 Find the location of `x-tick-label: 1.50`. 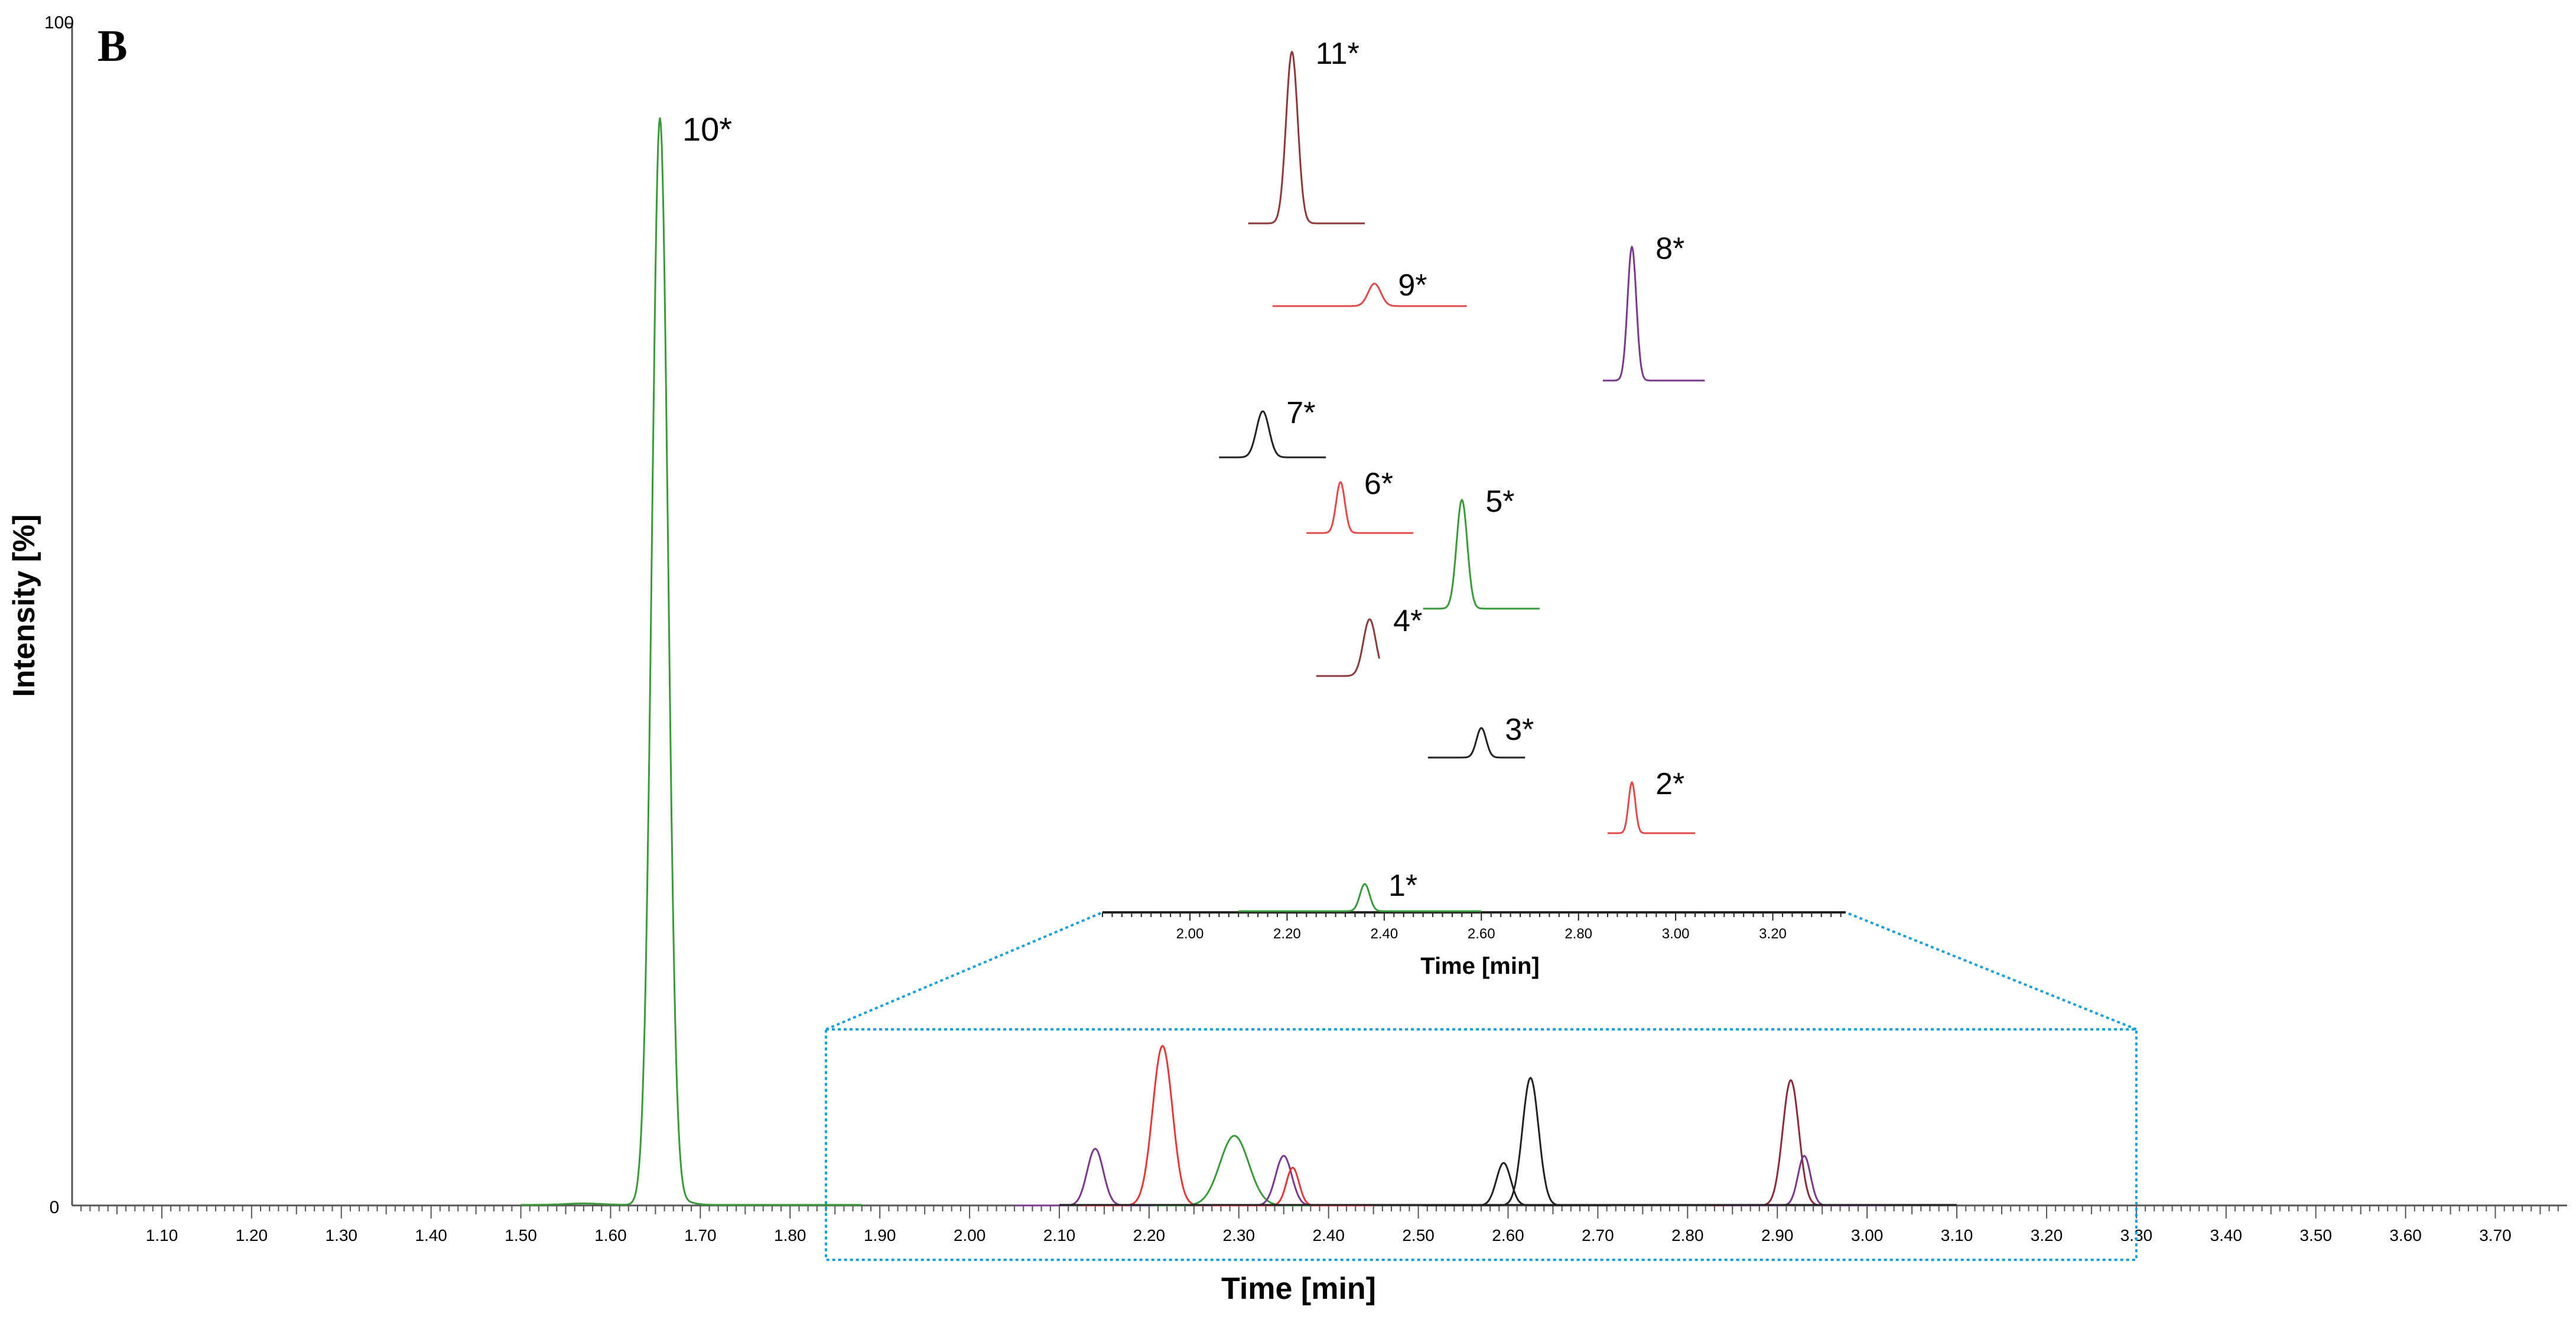

x-tick-label: 1.50 is located at coordinates (521, 1235).